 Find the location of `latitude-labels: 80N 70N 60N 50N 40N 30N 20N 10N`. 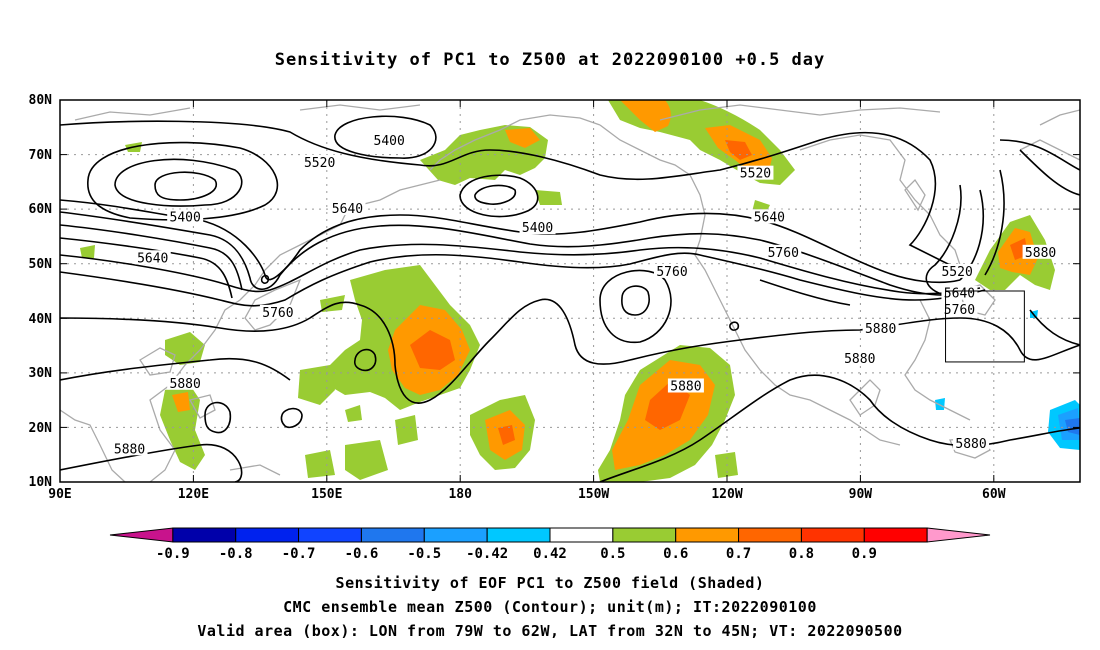

latitude-labels: 80N 70N 60N 50N 40N 30N 20N 10N is located at coordinates (41, 291).